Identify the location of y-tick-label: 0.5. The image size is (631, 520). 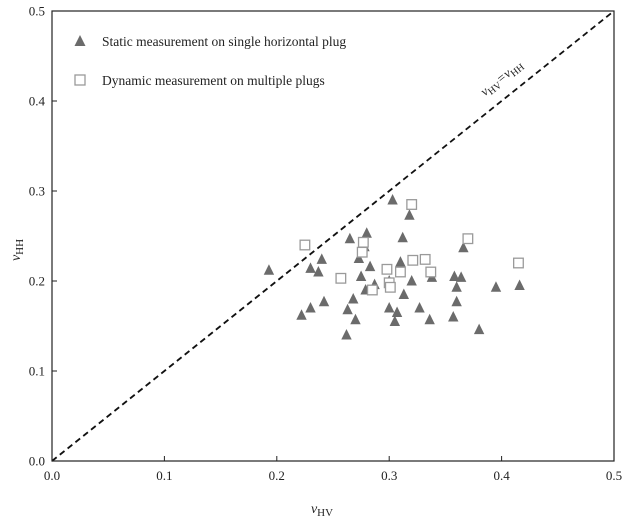
(37, 11).